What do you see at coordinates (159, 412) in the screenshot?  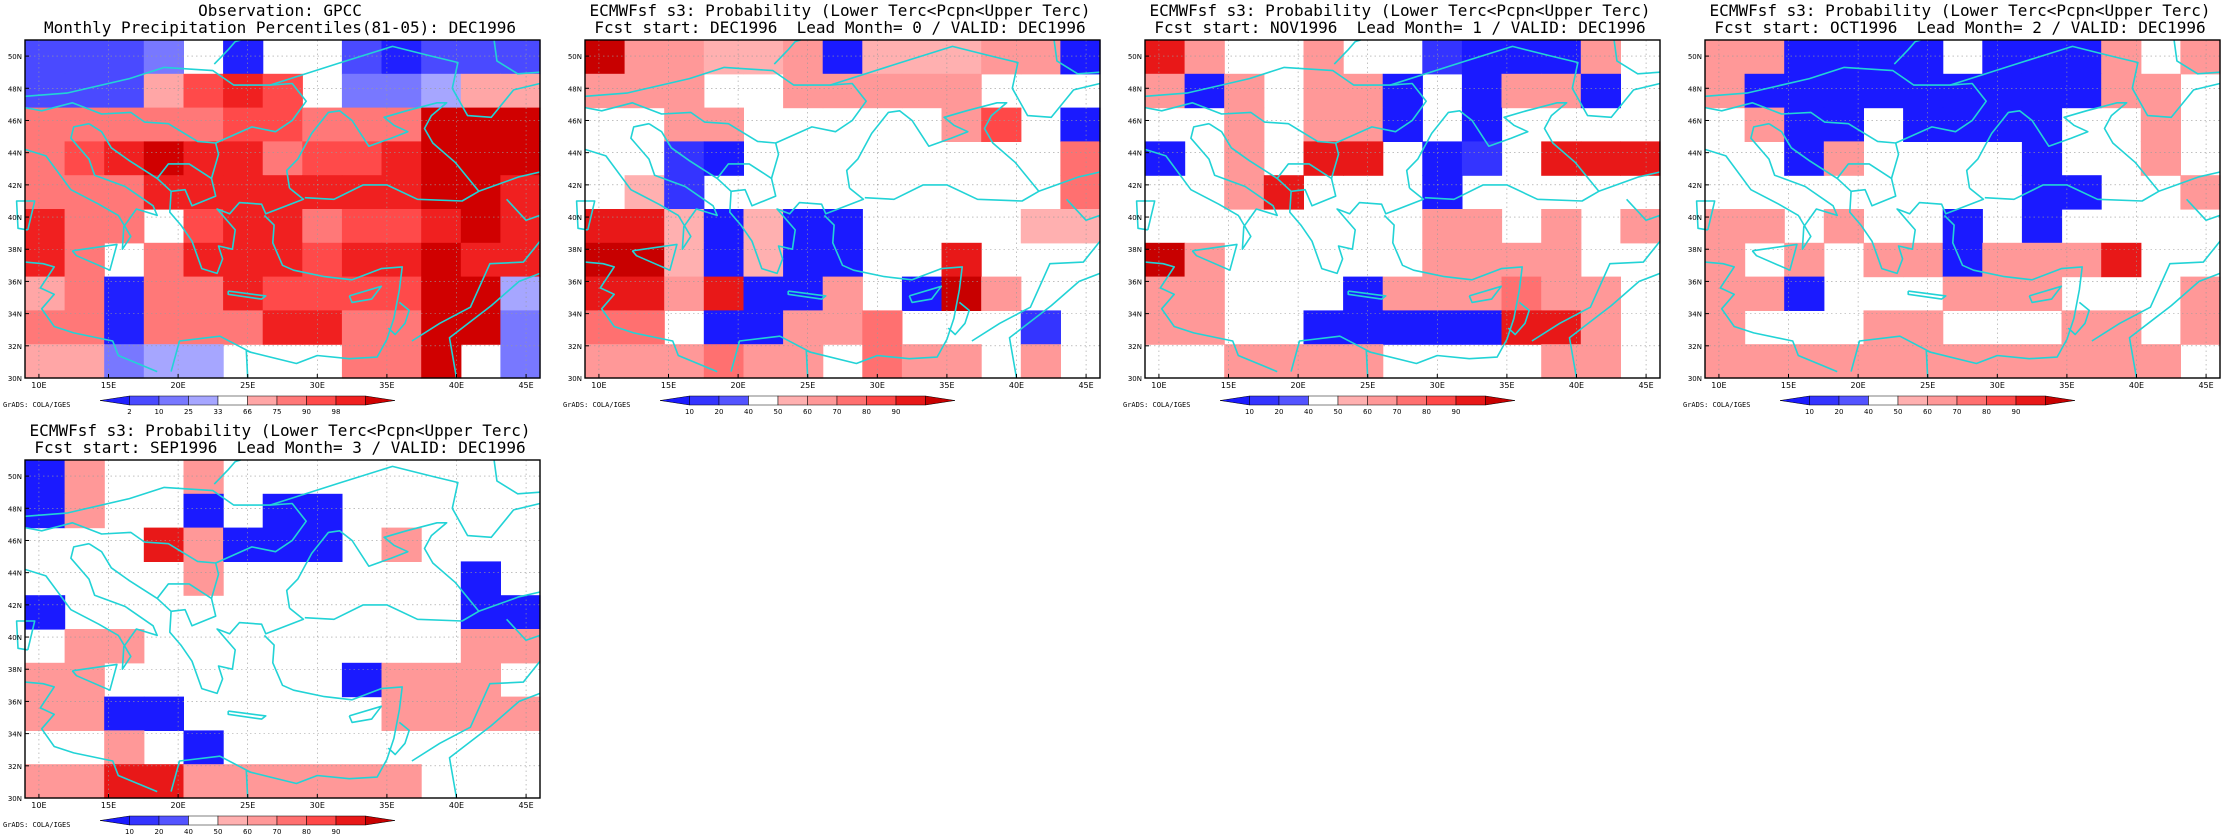 I see `colorbar-label: 10` at bounding box center [159, 412].